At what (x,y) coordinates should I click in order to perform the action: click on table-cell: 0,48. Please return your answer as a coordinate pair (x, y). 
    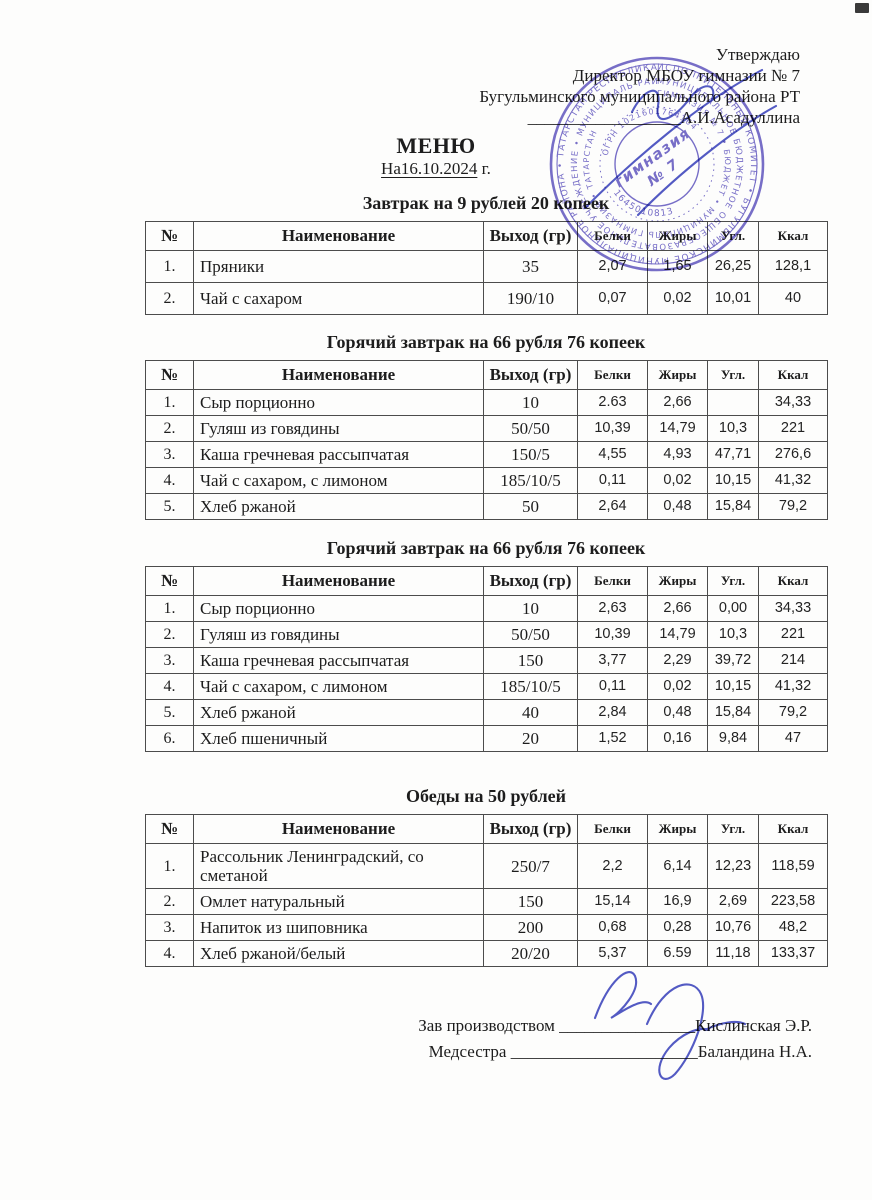
    Looking at the image, I should click on (677, 506).